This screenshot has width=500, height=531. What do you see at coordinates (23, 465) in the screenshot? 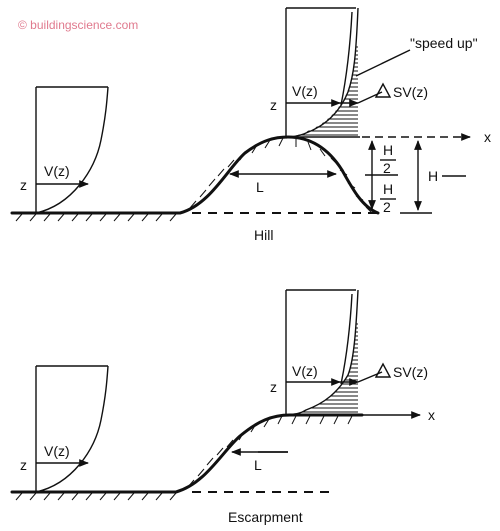
I see `escarpment-upstream-z-label: z` at bounding box center [23, 465].